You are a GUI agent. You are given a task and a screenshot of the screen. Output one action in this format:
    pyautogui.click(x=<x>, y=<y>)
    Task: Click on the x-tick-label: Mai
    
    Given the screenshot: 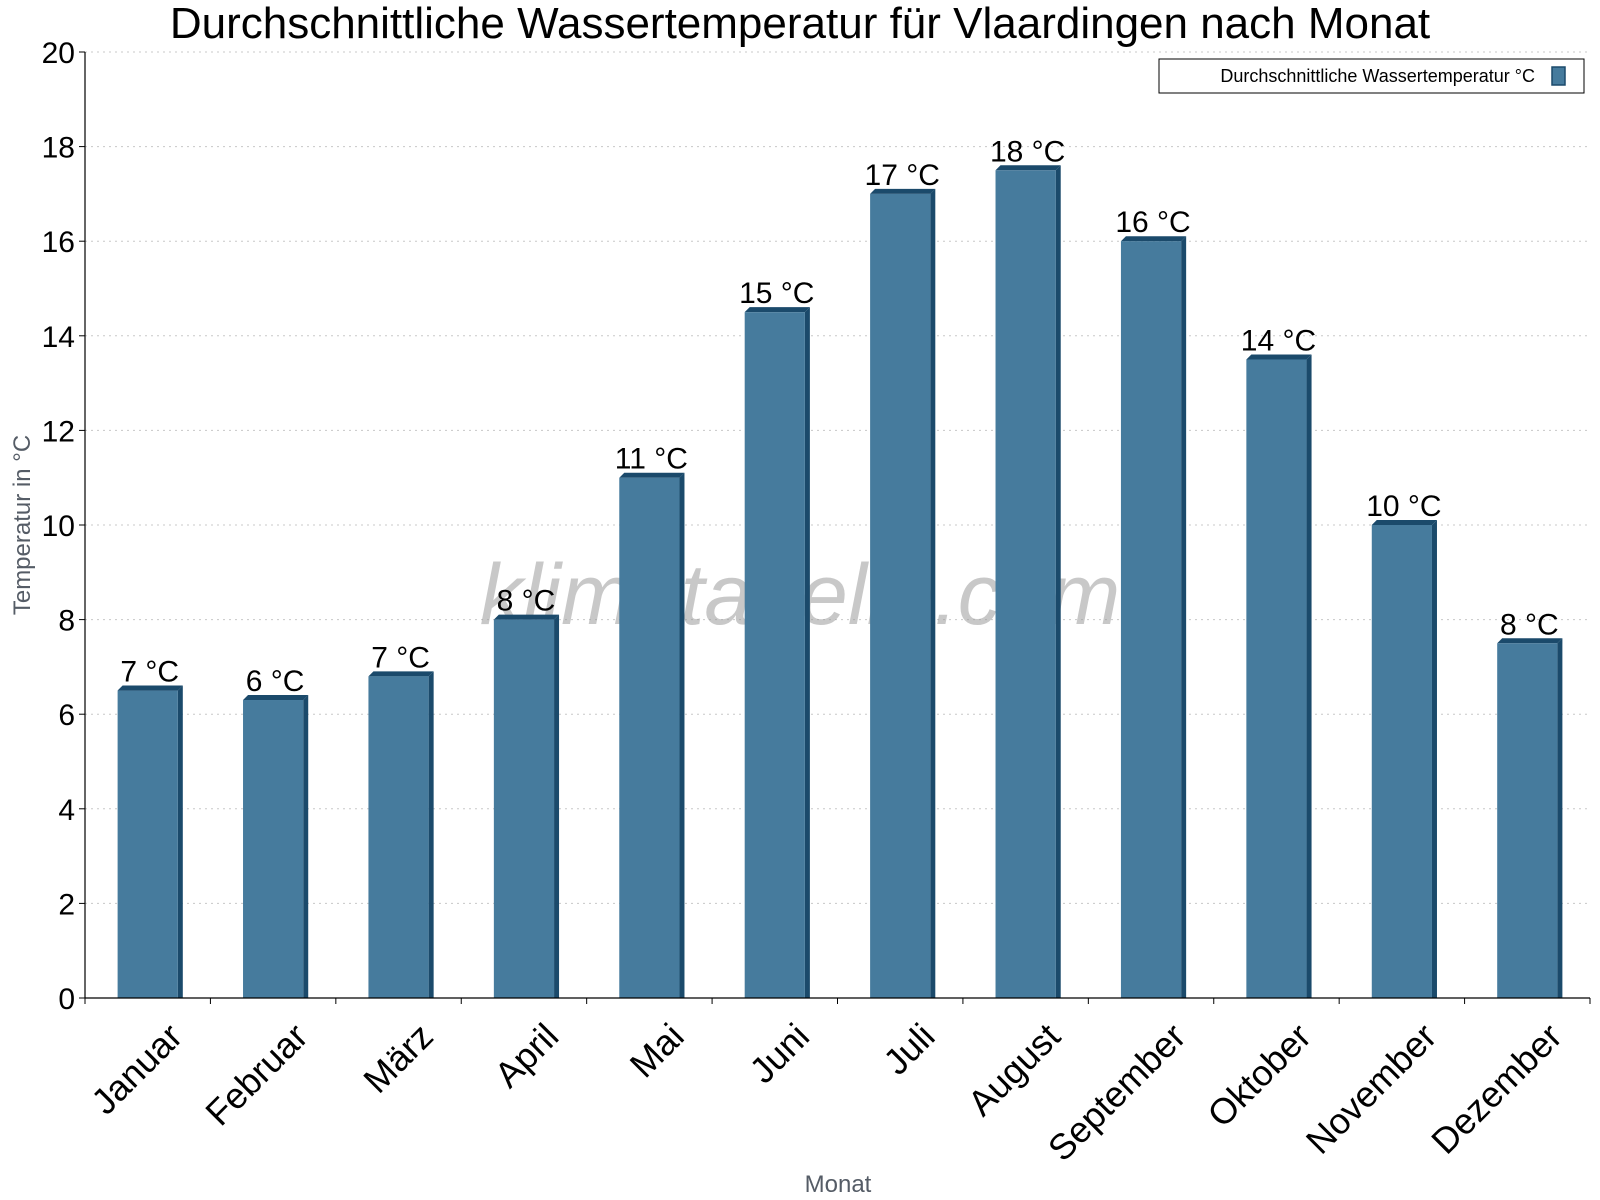 What is the action you would take?
    pyautogui.click(x=657, y=1050)
    